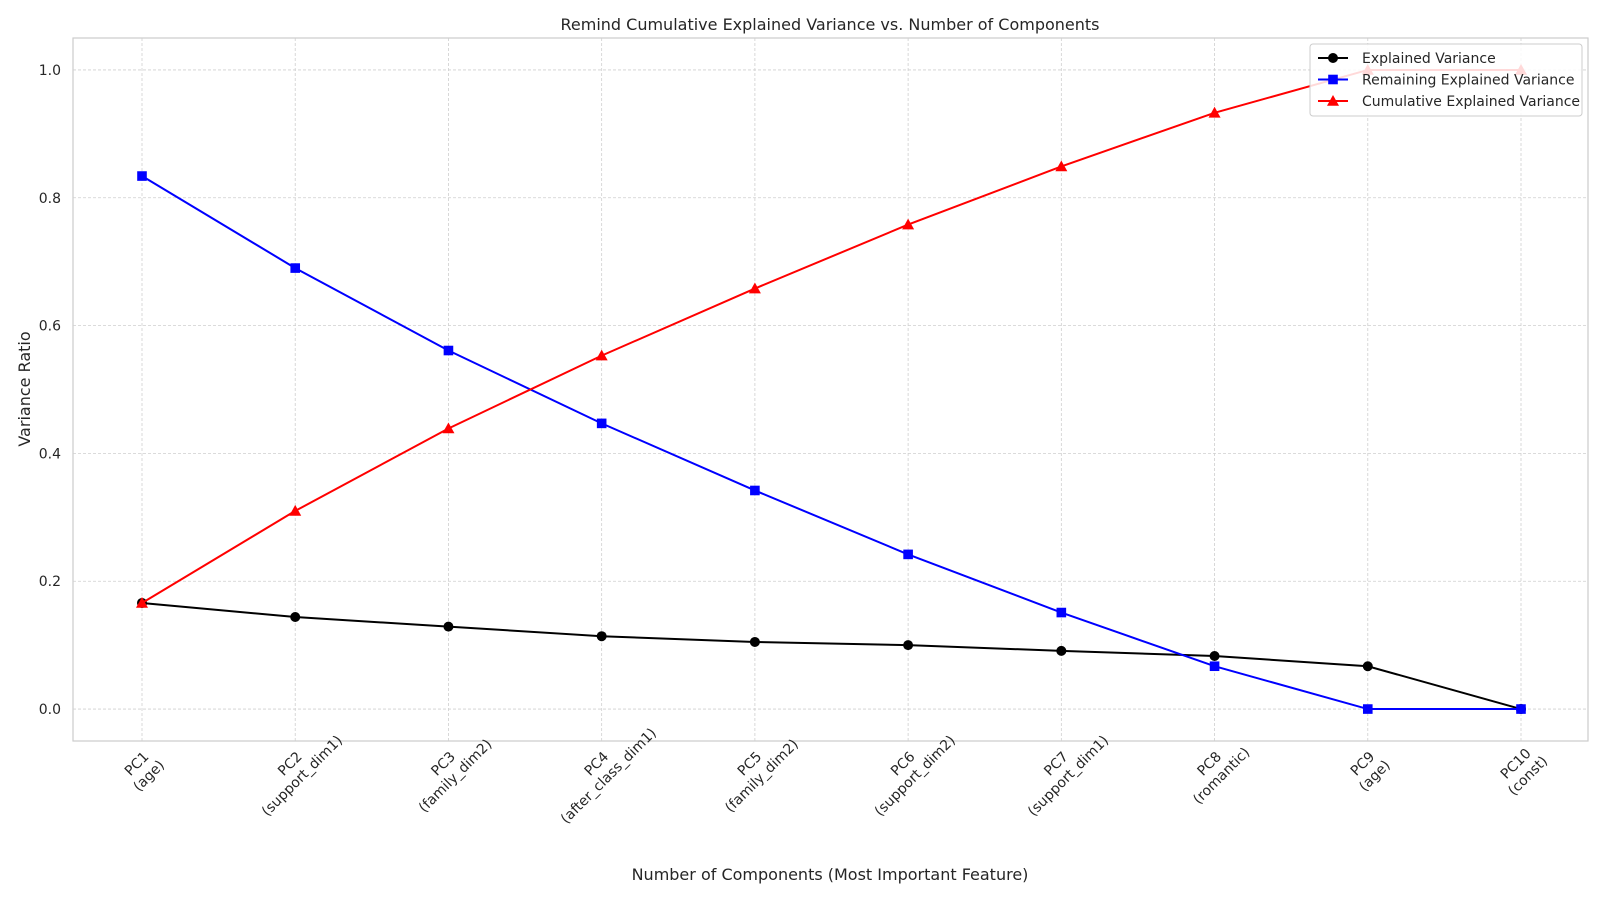 This screenshot has height=900, width=1600. What do you see at coordinates (1522, 770) in the screenshot?
I see `x-tick-label: PC10(const)` at bounding box center [1522, 770].